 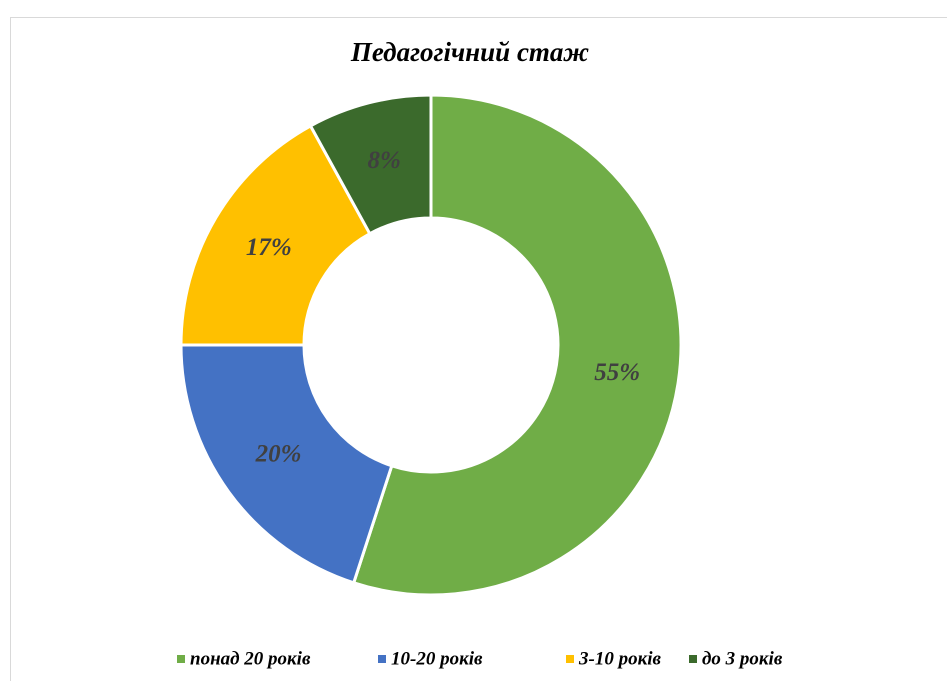 What do you see at coordinates (269, 247) in the screenshot?
I see `data-label: 17%` at bounding box center [269, 247].